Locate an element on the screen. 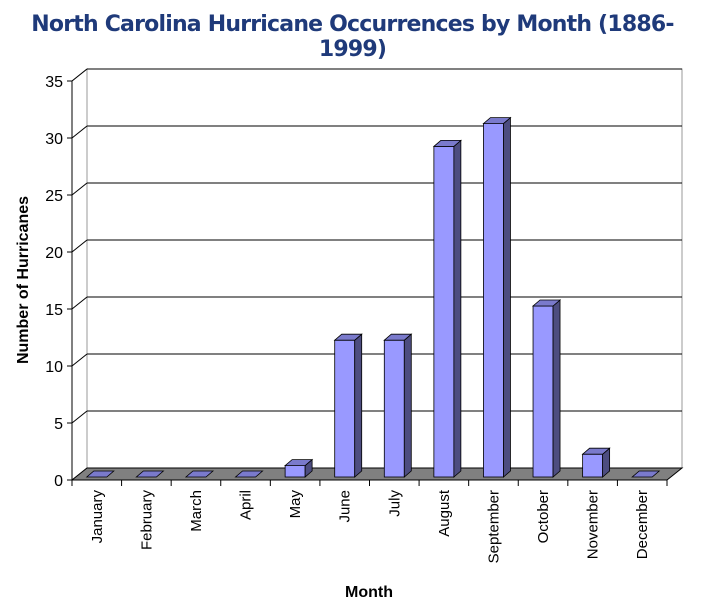  bar-september is located at coordinates (493, 300).